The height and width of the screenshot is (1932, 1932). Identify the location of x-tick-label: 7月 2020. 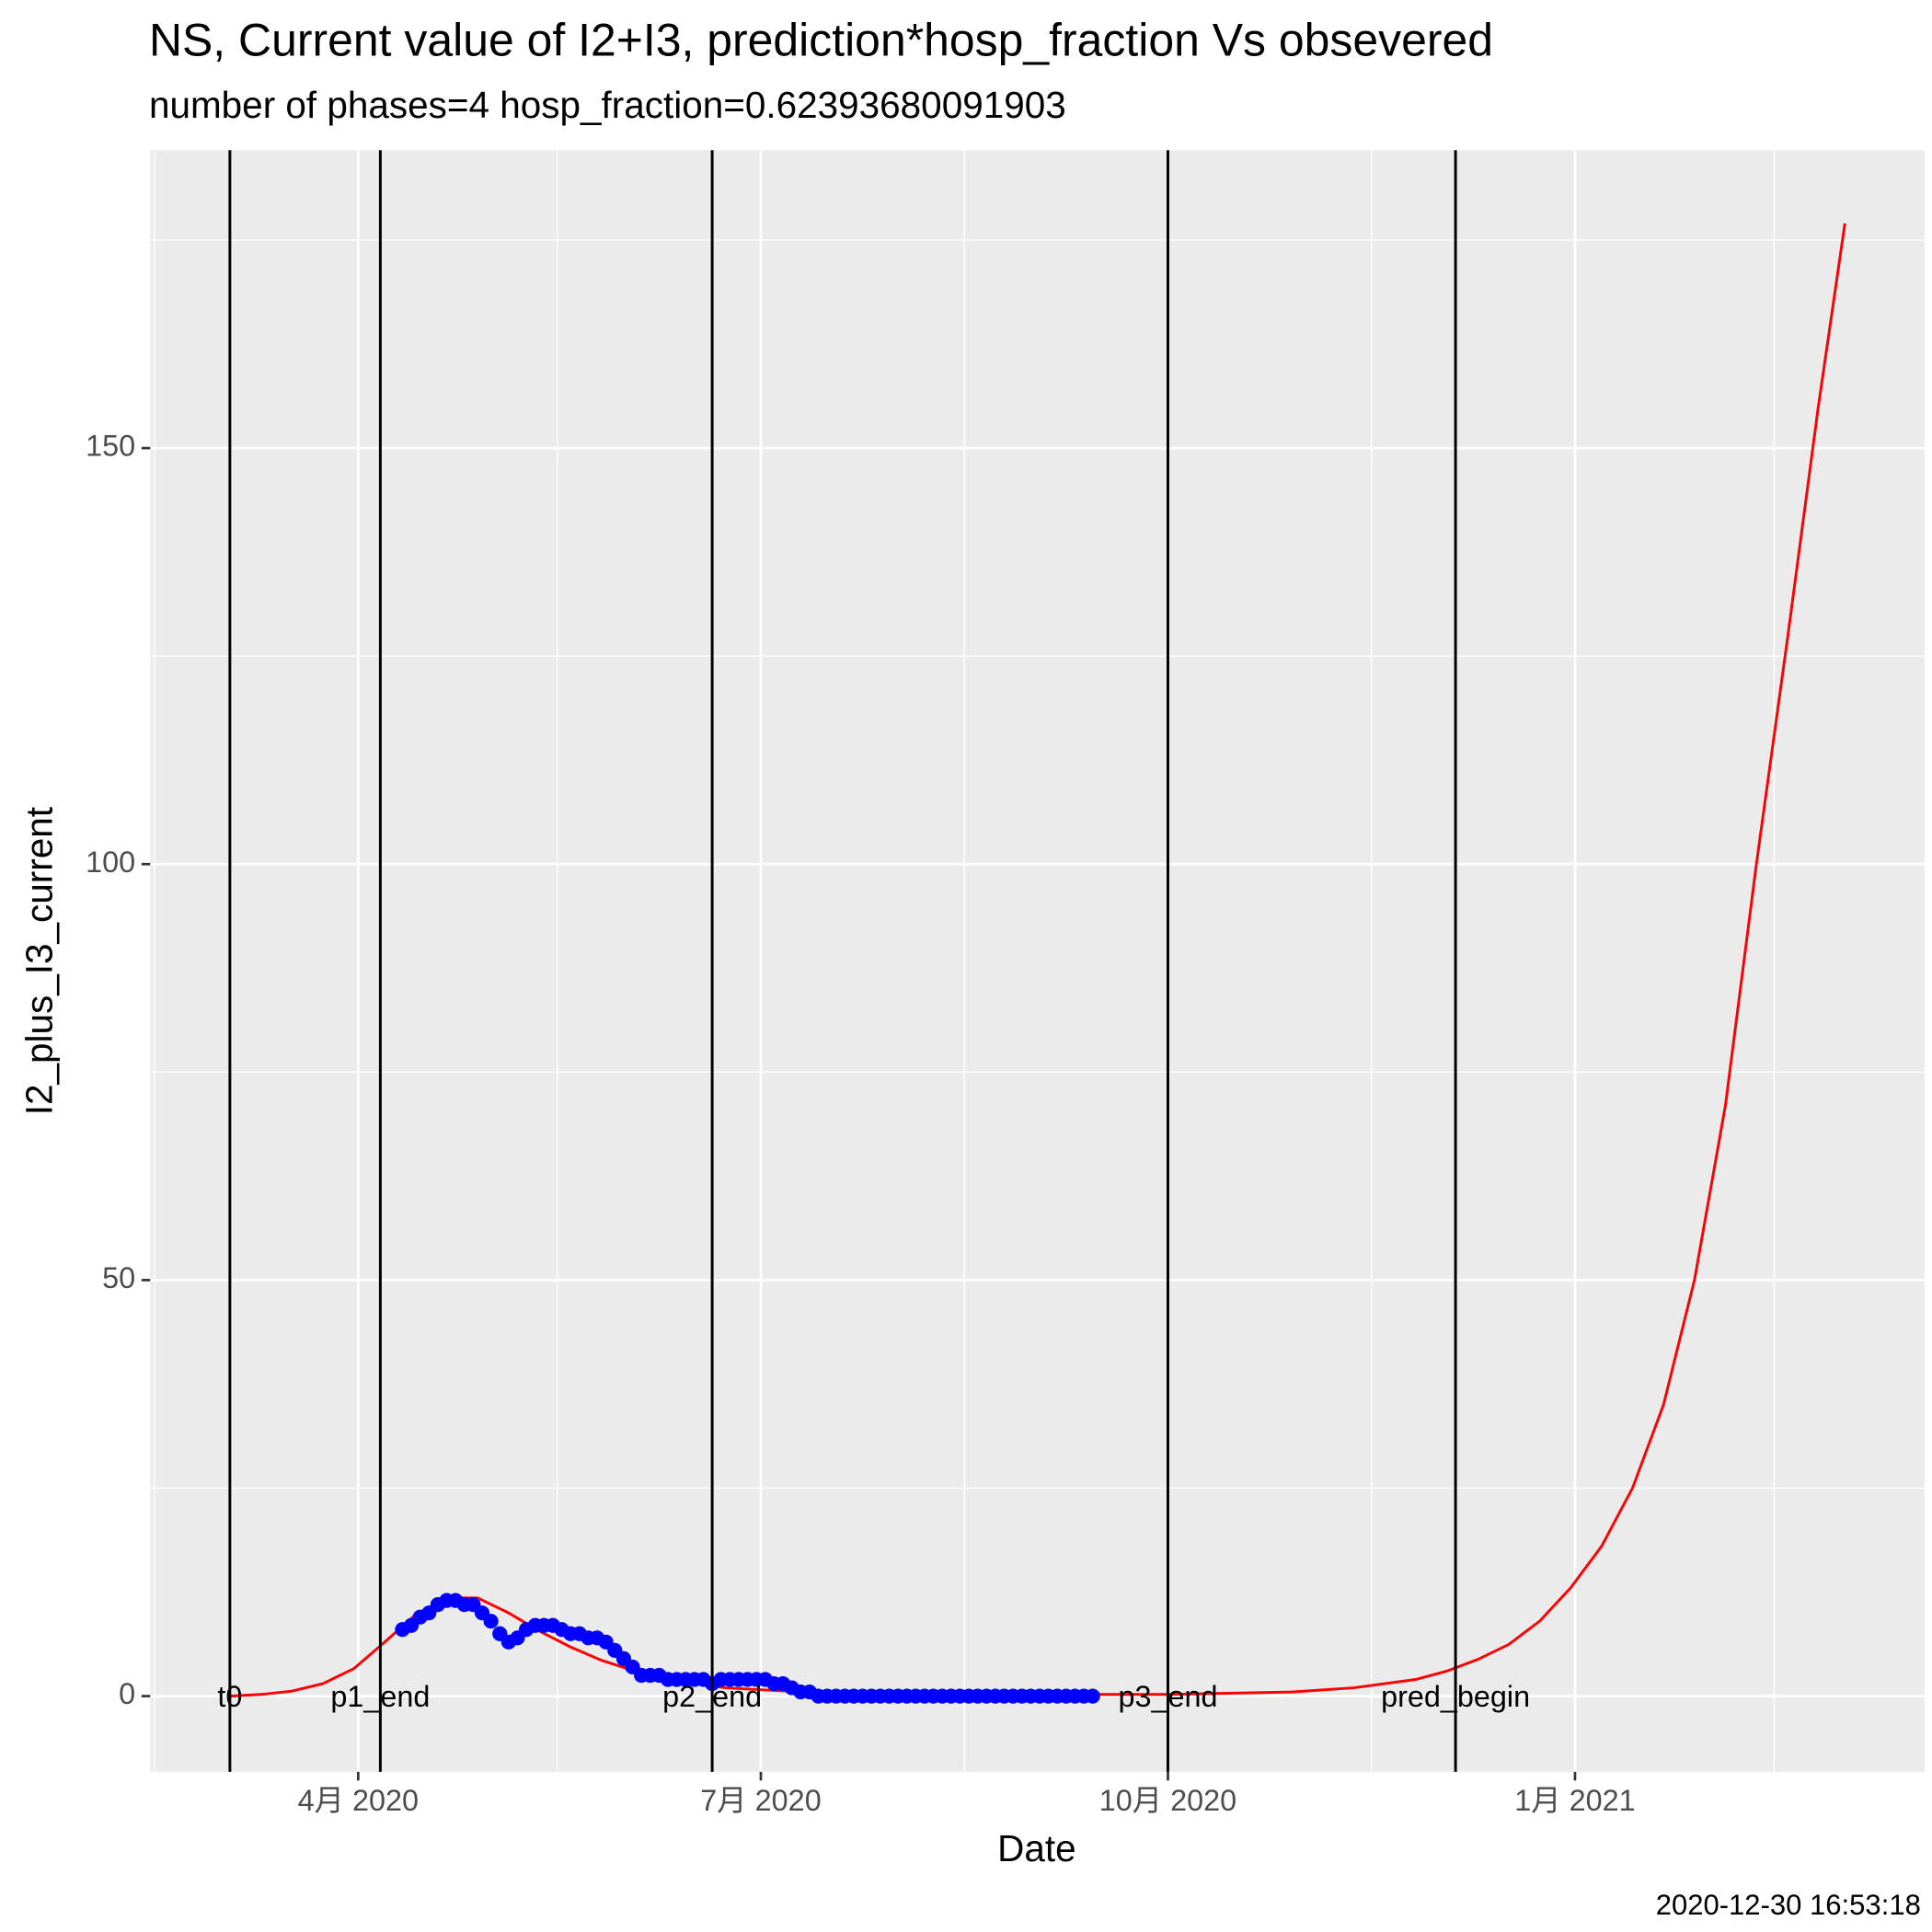
(760, 1800).